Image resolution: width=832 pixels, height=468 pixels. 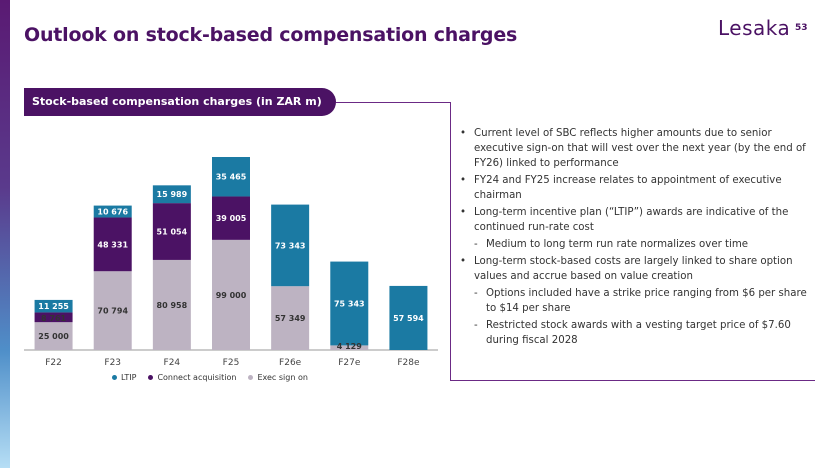 I want to click on x-tick-label: F22, so click(x=53, y=363).